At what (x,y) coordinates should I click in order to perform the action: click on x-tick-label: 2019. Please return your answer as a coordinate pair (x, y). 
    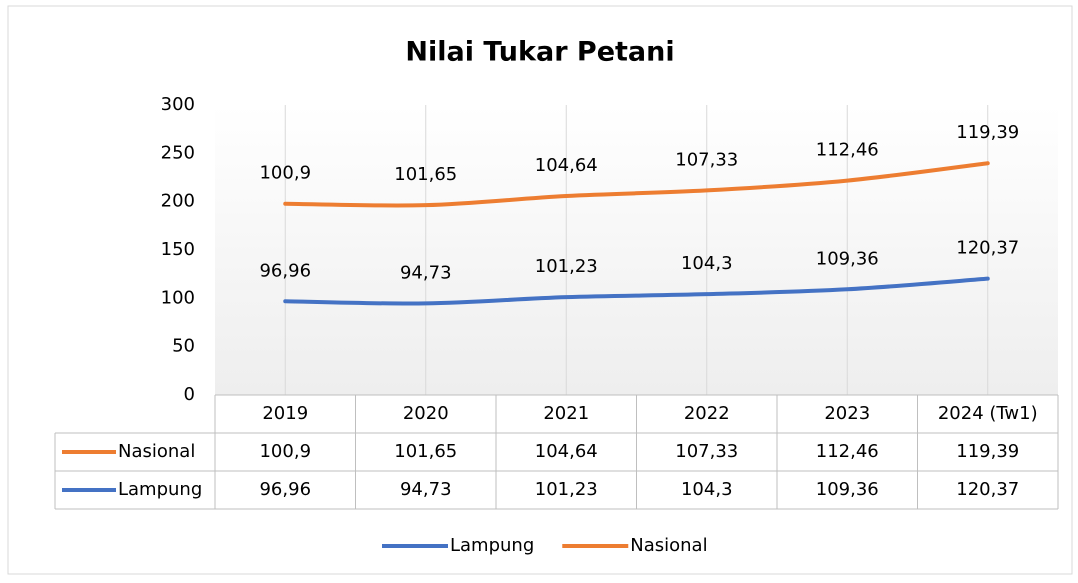
    Looking at the image, I should click on (285, 413).